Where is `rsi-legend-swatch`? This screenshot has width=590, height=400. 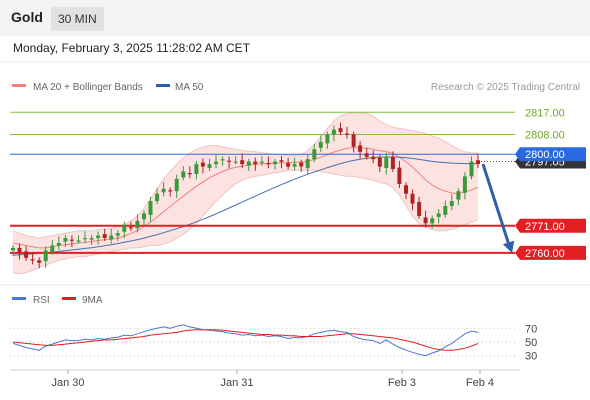
rsi-legend-swatch is located at coordinates (19, 298).